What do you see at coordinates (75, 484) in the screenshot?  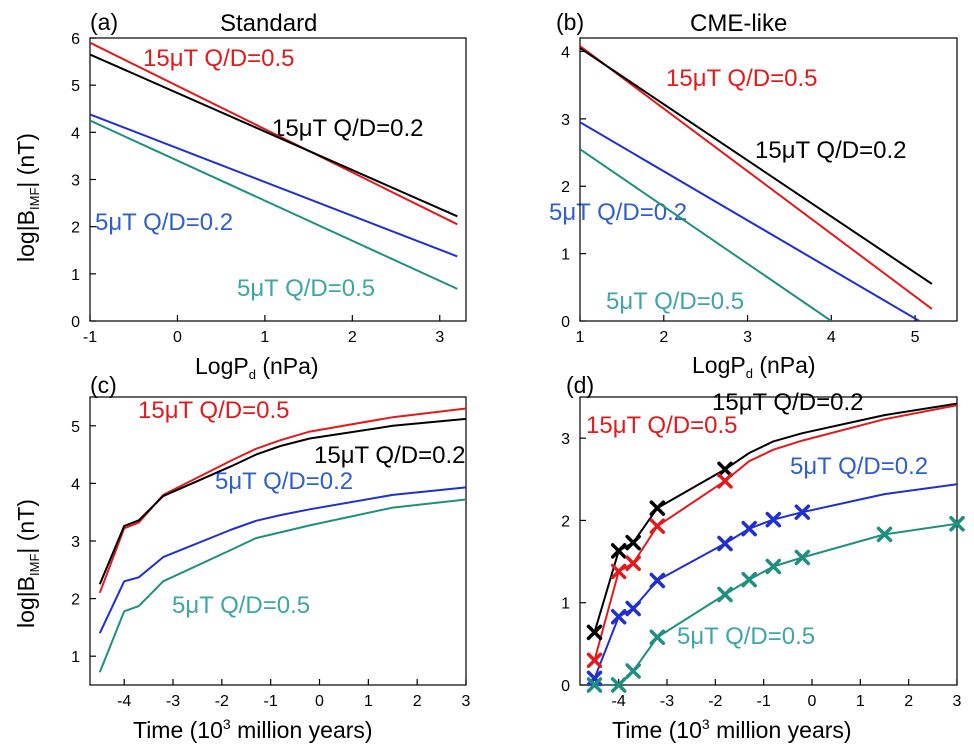 I see `y-tick-label: 4` at bounding box center [75, 484].